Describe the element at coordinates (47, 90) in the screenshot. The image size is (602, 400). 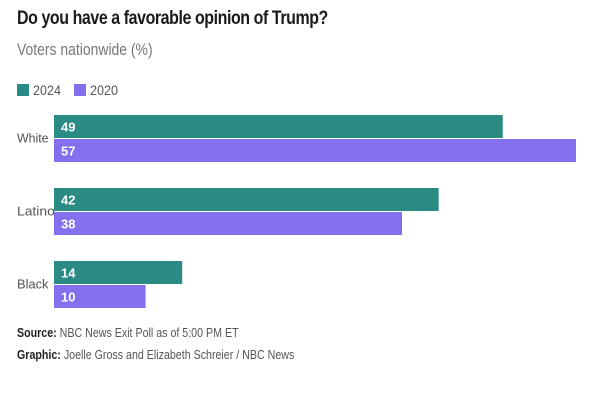
I see `legend-label-2024: 2024` at that location.